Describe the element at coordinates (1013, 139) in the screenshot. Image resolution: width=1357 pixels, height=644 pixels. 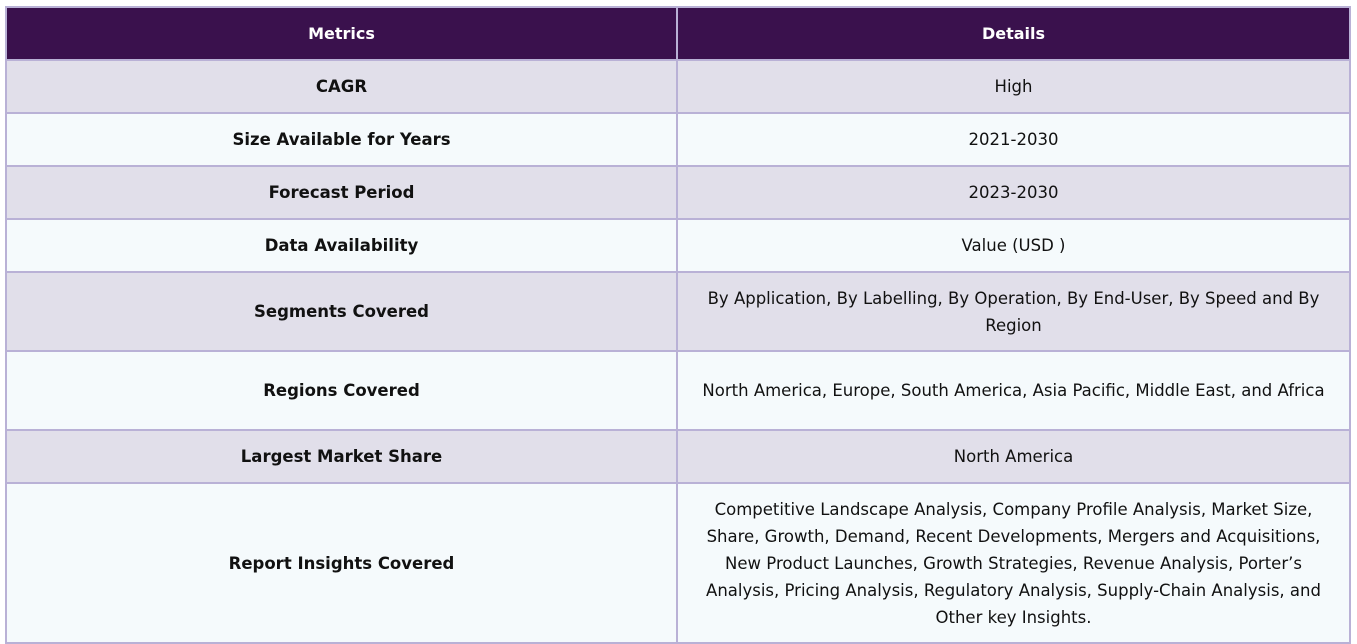
I see `detail-cell: 2021-2030` at that location.